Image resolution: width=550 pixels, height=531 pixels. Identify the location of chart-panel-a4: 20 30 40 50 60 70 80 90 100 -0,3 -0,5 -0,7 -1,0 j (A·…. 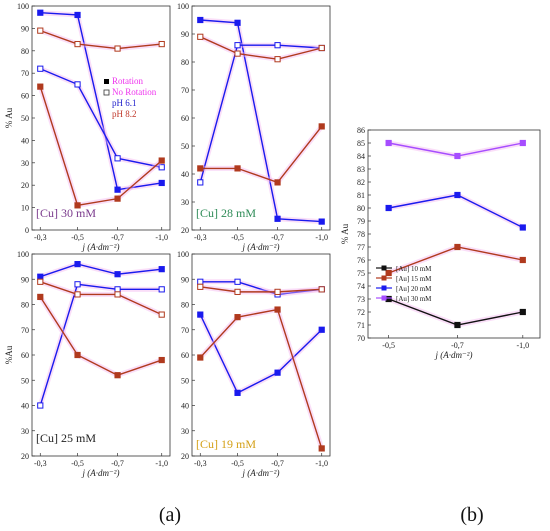
(254, 364).